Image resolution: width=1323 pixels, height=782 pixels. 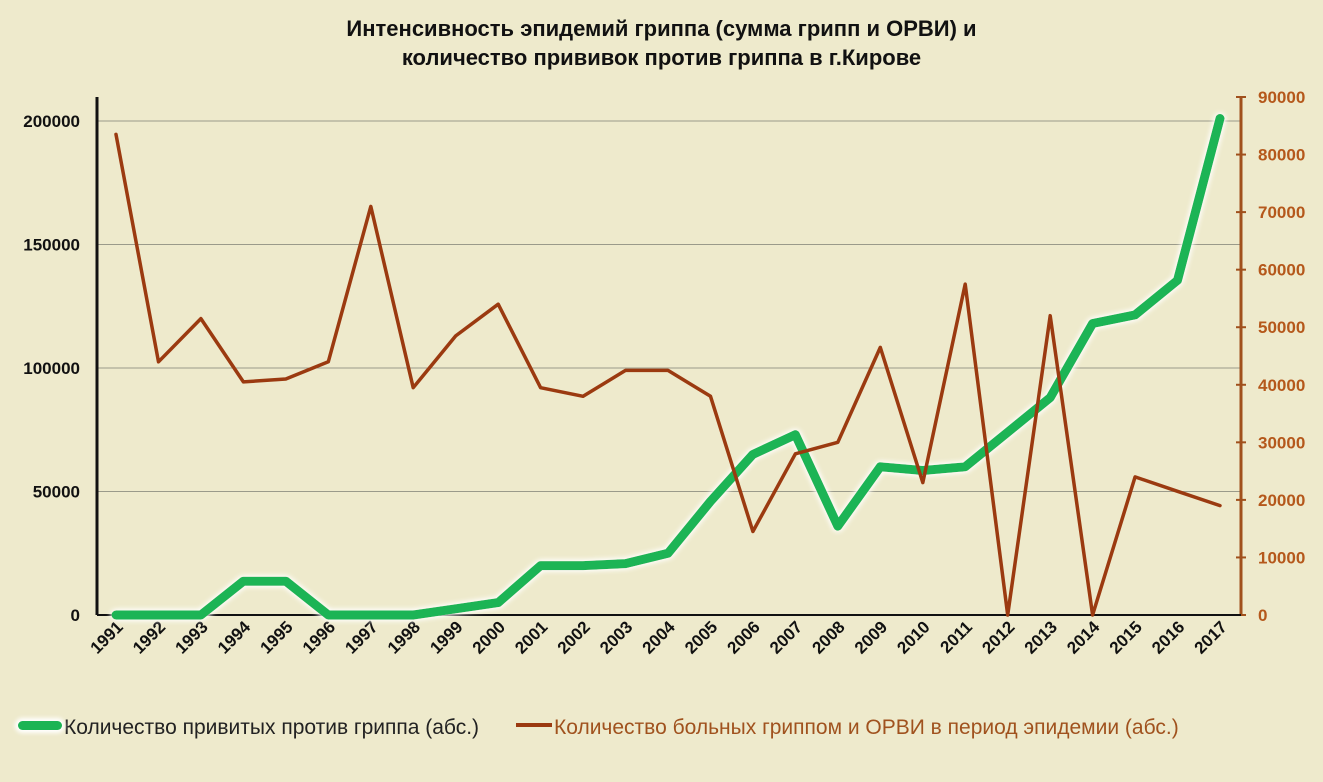 What do you see at coordinates (149, 637) in the screenshot?
I see `x-tick-label: 1992` at bounding box center [149, 637].